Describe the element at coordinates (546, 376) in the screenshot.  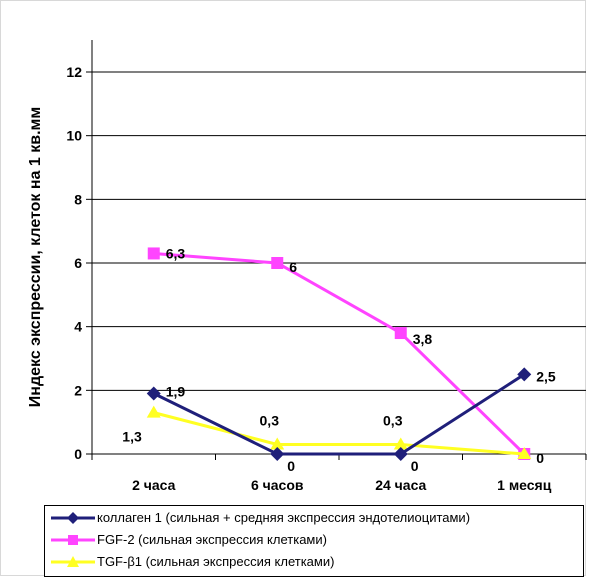
I see `data-label-collagen: 2,5` at that location.